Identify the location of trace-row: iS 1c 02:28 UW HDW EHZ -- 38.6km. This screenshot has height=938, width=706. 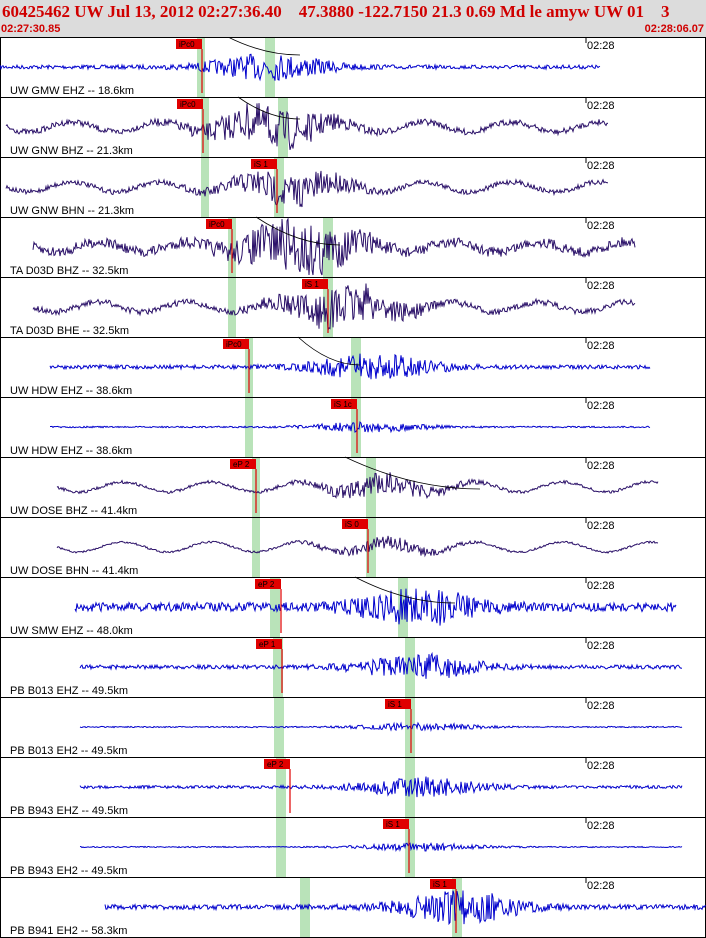
(353, 427).